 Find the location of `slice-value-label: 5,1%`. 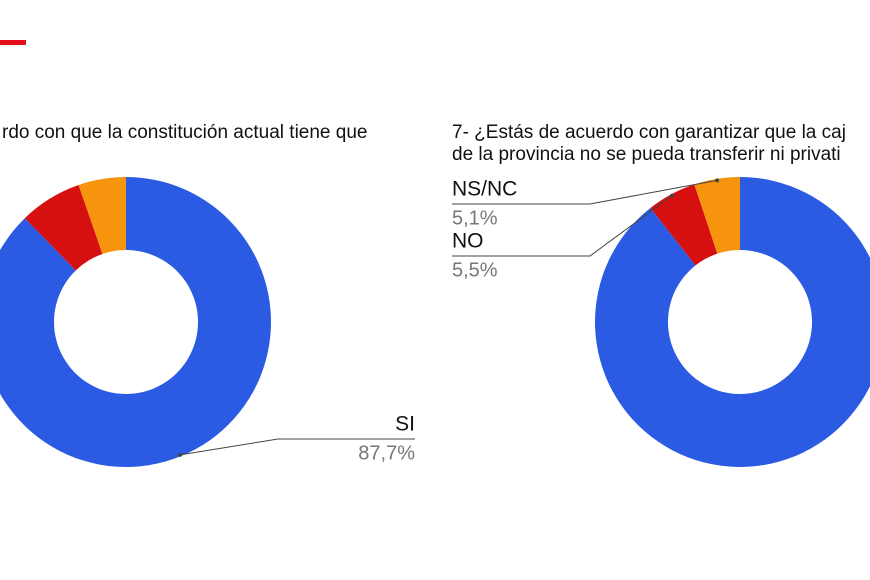

slice-value-label: 5,1% is located at coordinates (475, 218).